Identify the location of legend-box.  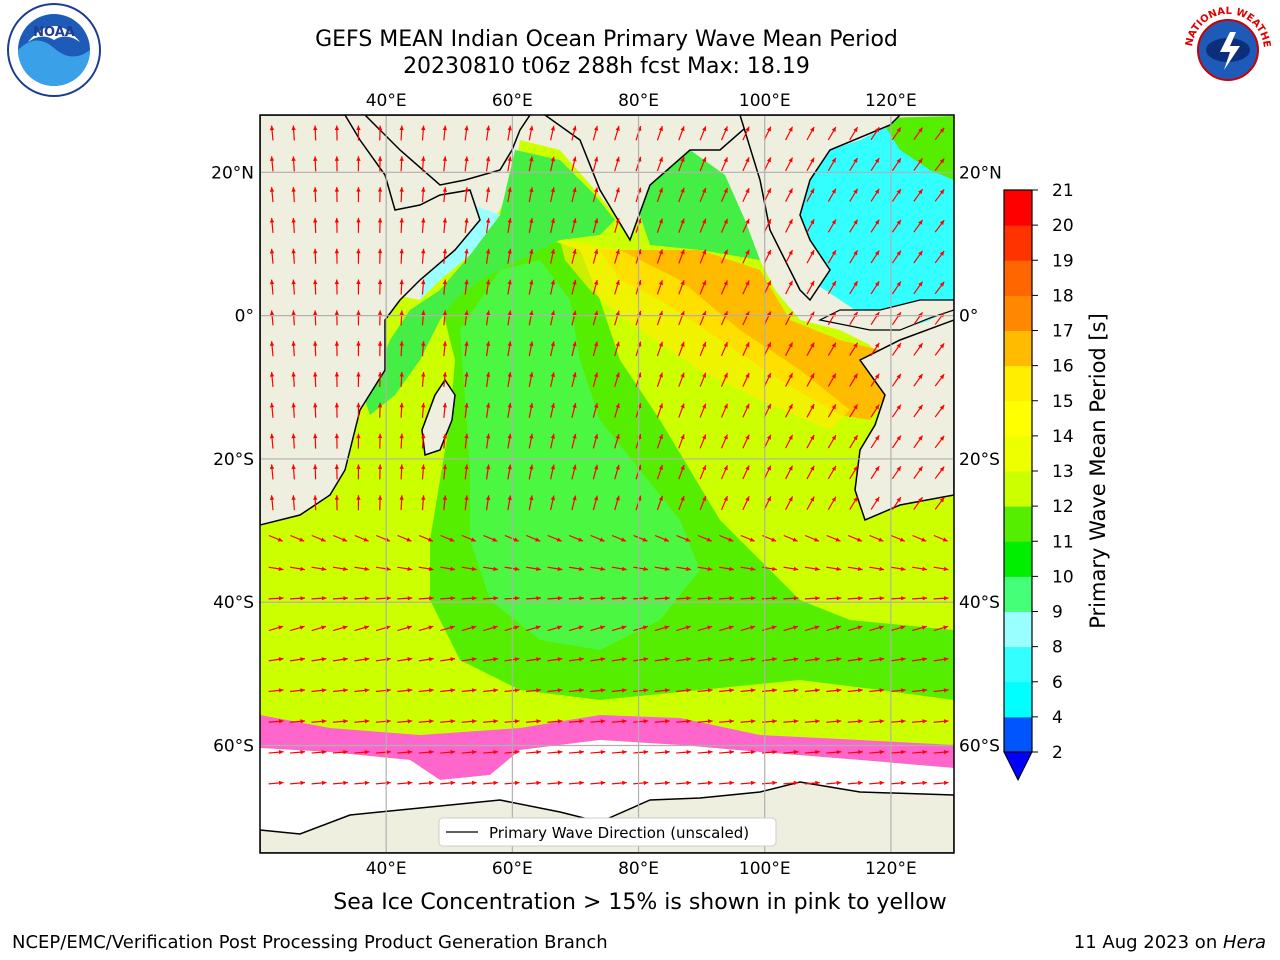
(607, 832).